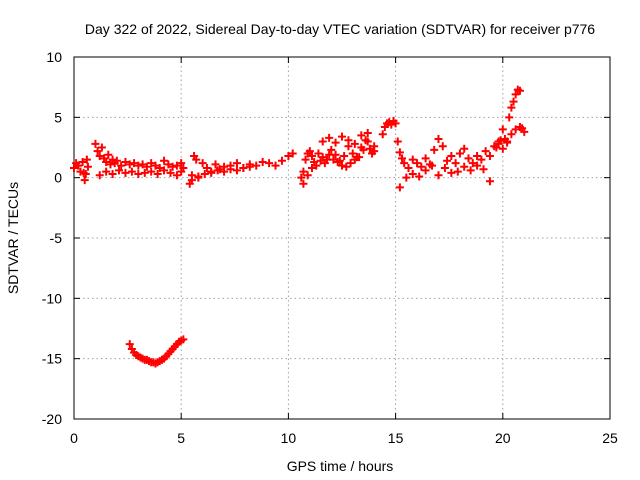  What do you see at coordinates (52, 298) in the screenshot?
I see `y-tick-label: -10` at bounding box center [52, 298].